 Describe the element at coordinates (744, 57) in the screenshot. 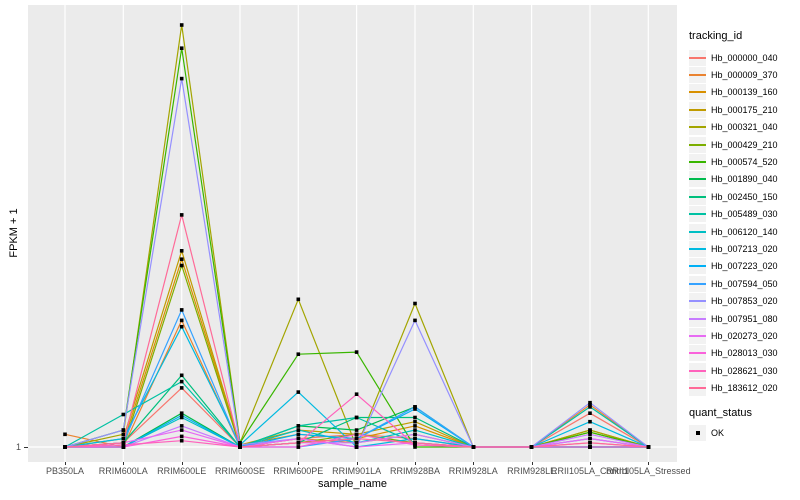

I see `legend-item: Hb_000000_040` at that location.